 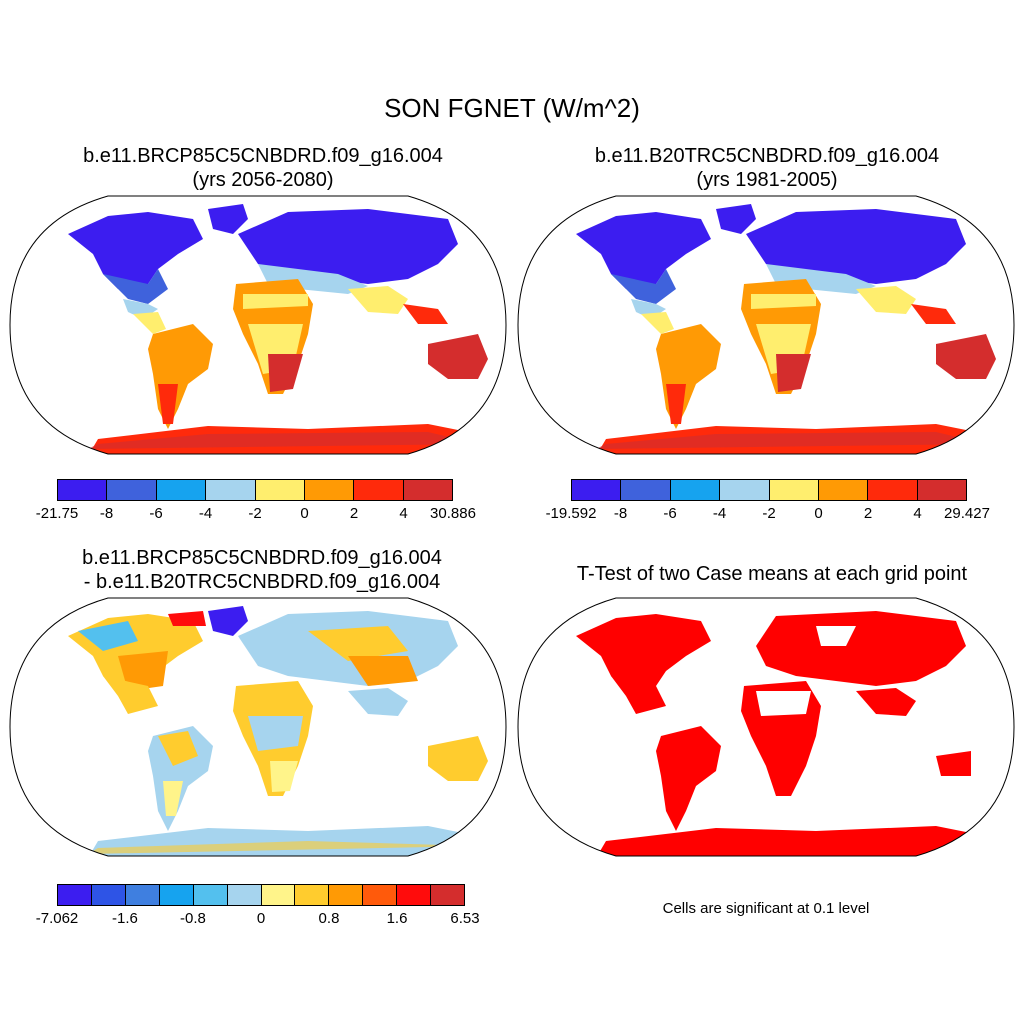 I want to click on cb3-label-4: 0.8, so click(x=329, y=918).